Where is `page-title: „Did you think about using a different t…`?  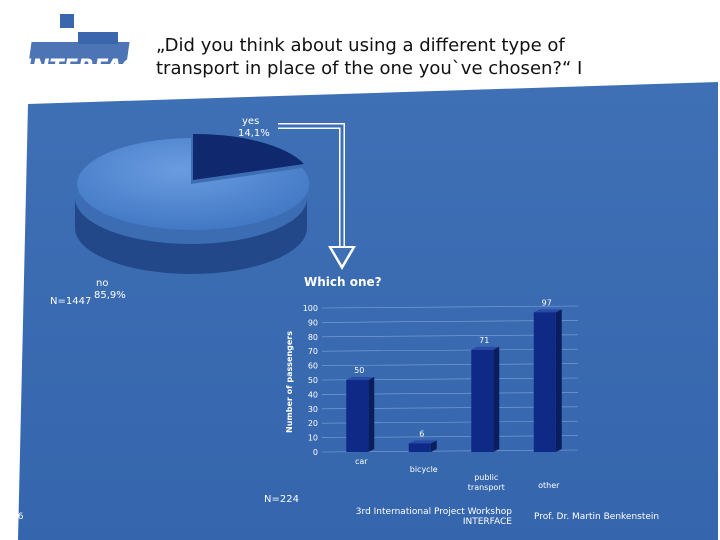
page-title: „Did you think about using a different t… is located at coordinates (426, 57).